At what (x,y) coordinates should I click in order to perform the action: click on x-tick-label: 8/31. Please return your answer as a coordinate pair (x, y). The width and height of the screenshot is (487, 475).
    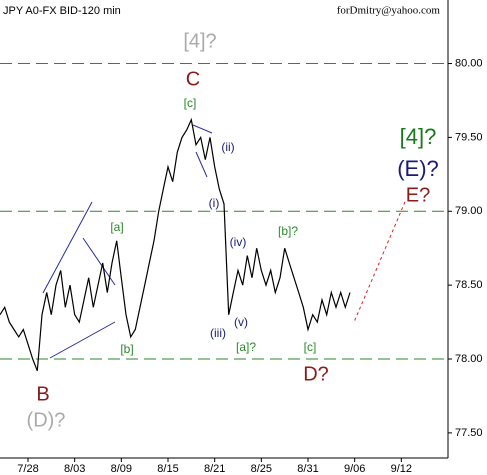
    Looking at the image, I should click on (307, 469).